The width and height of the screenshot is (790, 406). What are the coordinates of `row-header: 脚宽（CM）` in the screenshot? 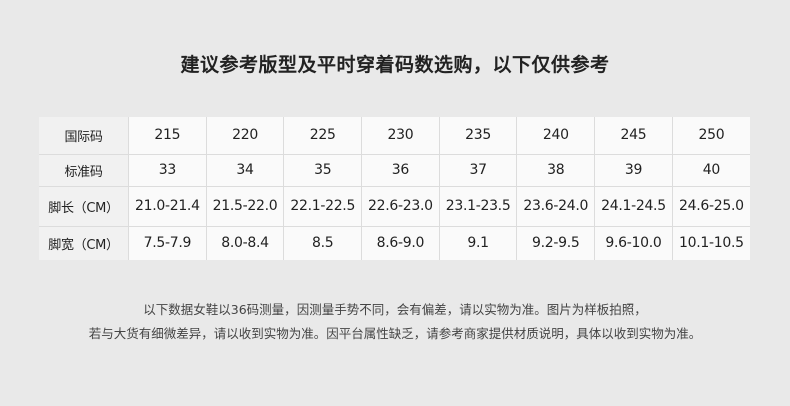 It's located at (84, 242).